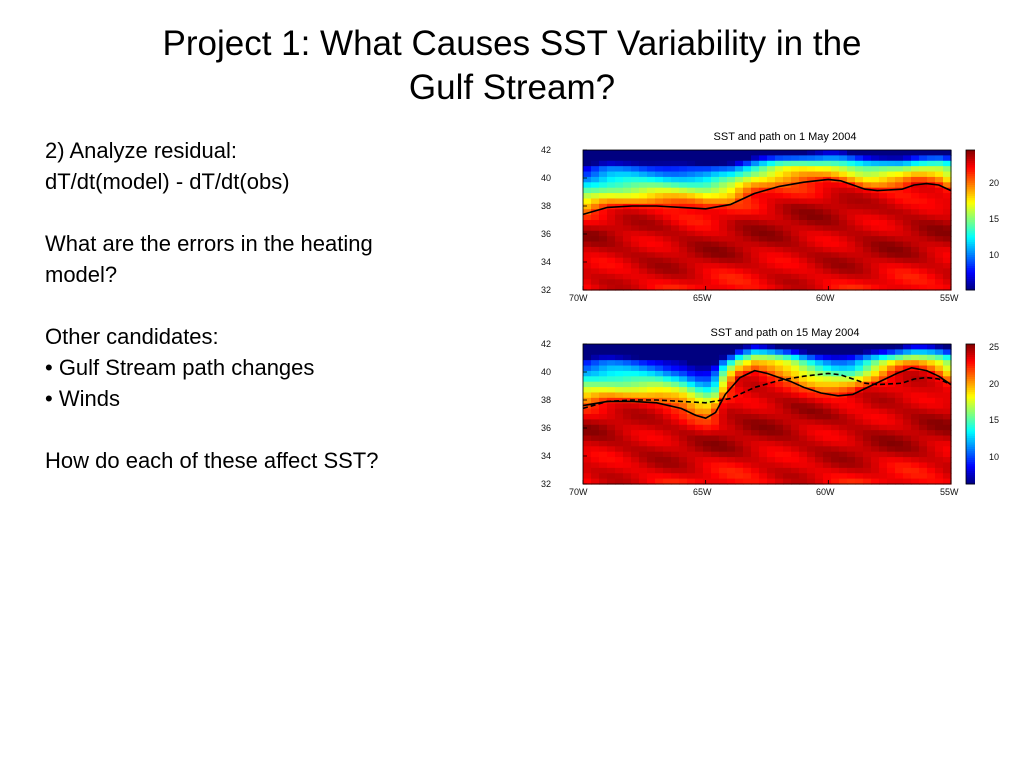 The height and width of the screenshot is (768, 1024). Describe the element at coordinates (994, 457) in the screenshot. I see `colorbar-tick-label: 10` at that location.